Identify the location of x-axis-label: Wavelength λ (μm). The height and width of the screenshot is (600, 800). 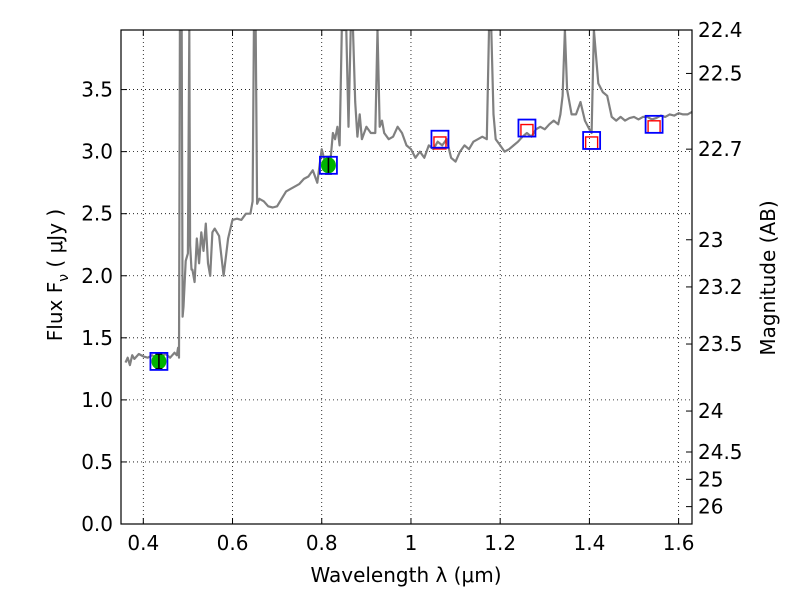
(405, 575).